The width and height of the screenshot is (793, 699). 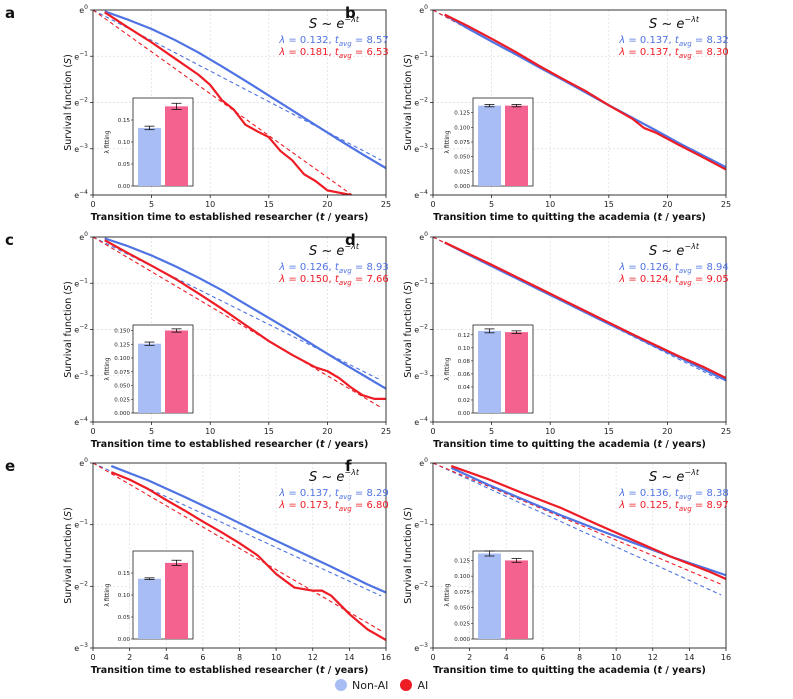 I want to click on inset-bar-chart: 0.00 0.05 0.10 0.15 λ fitting, so click(x=149, y=143).